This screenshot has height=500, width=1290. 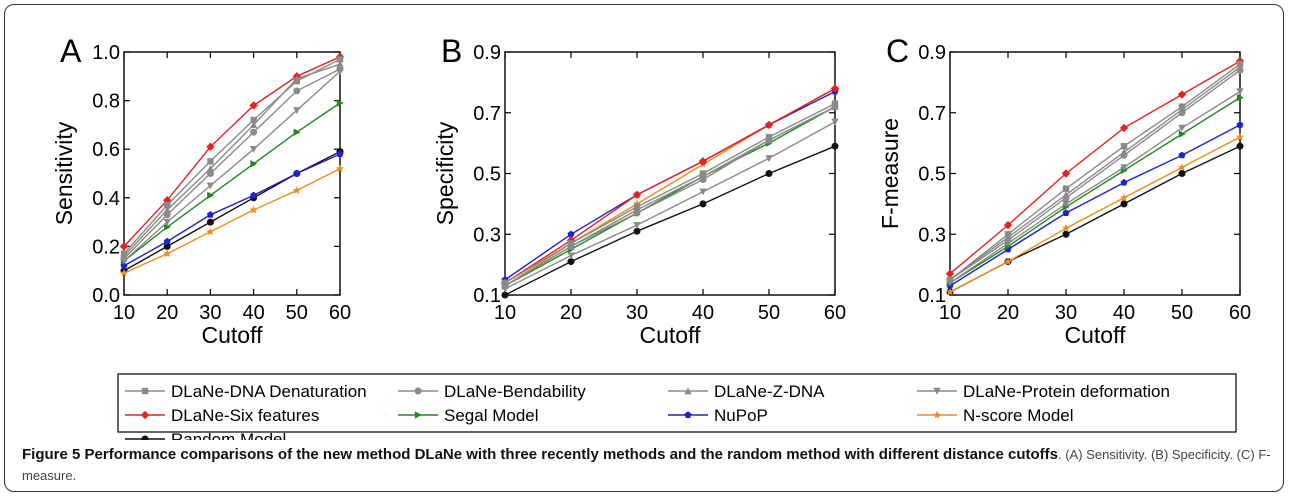 I want to click on x-tick-label-c: 60, so click(x=1240, y=313).